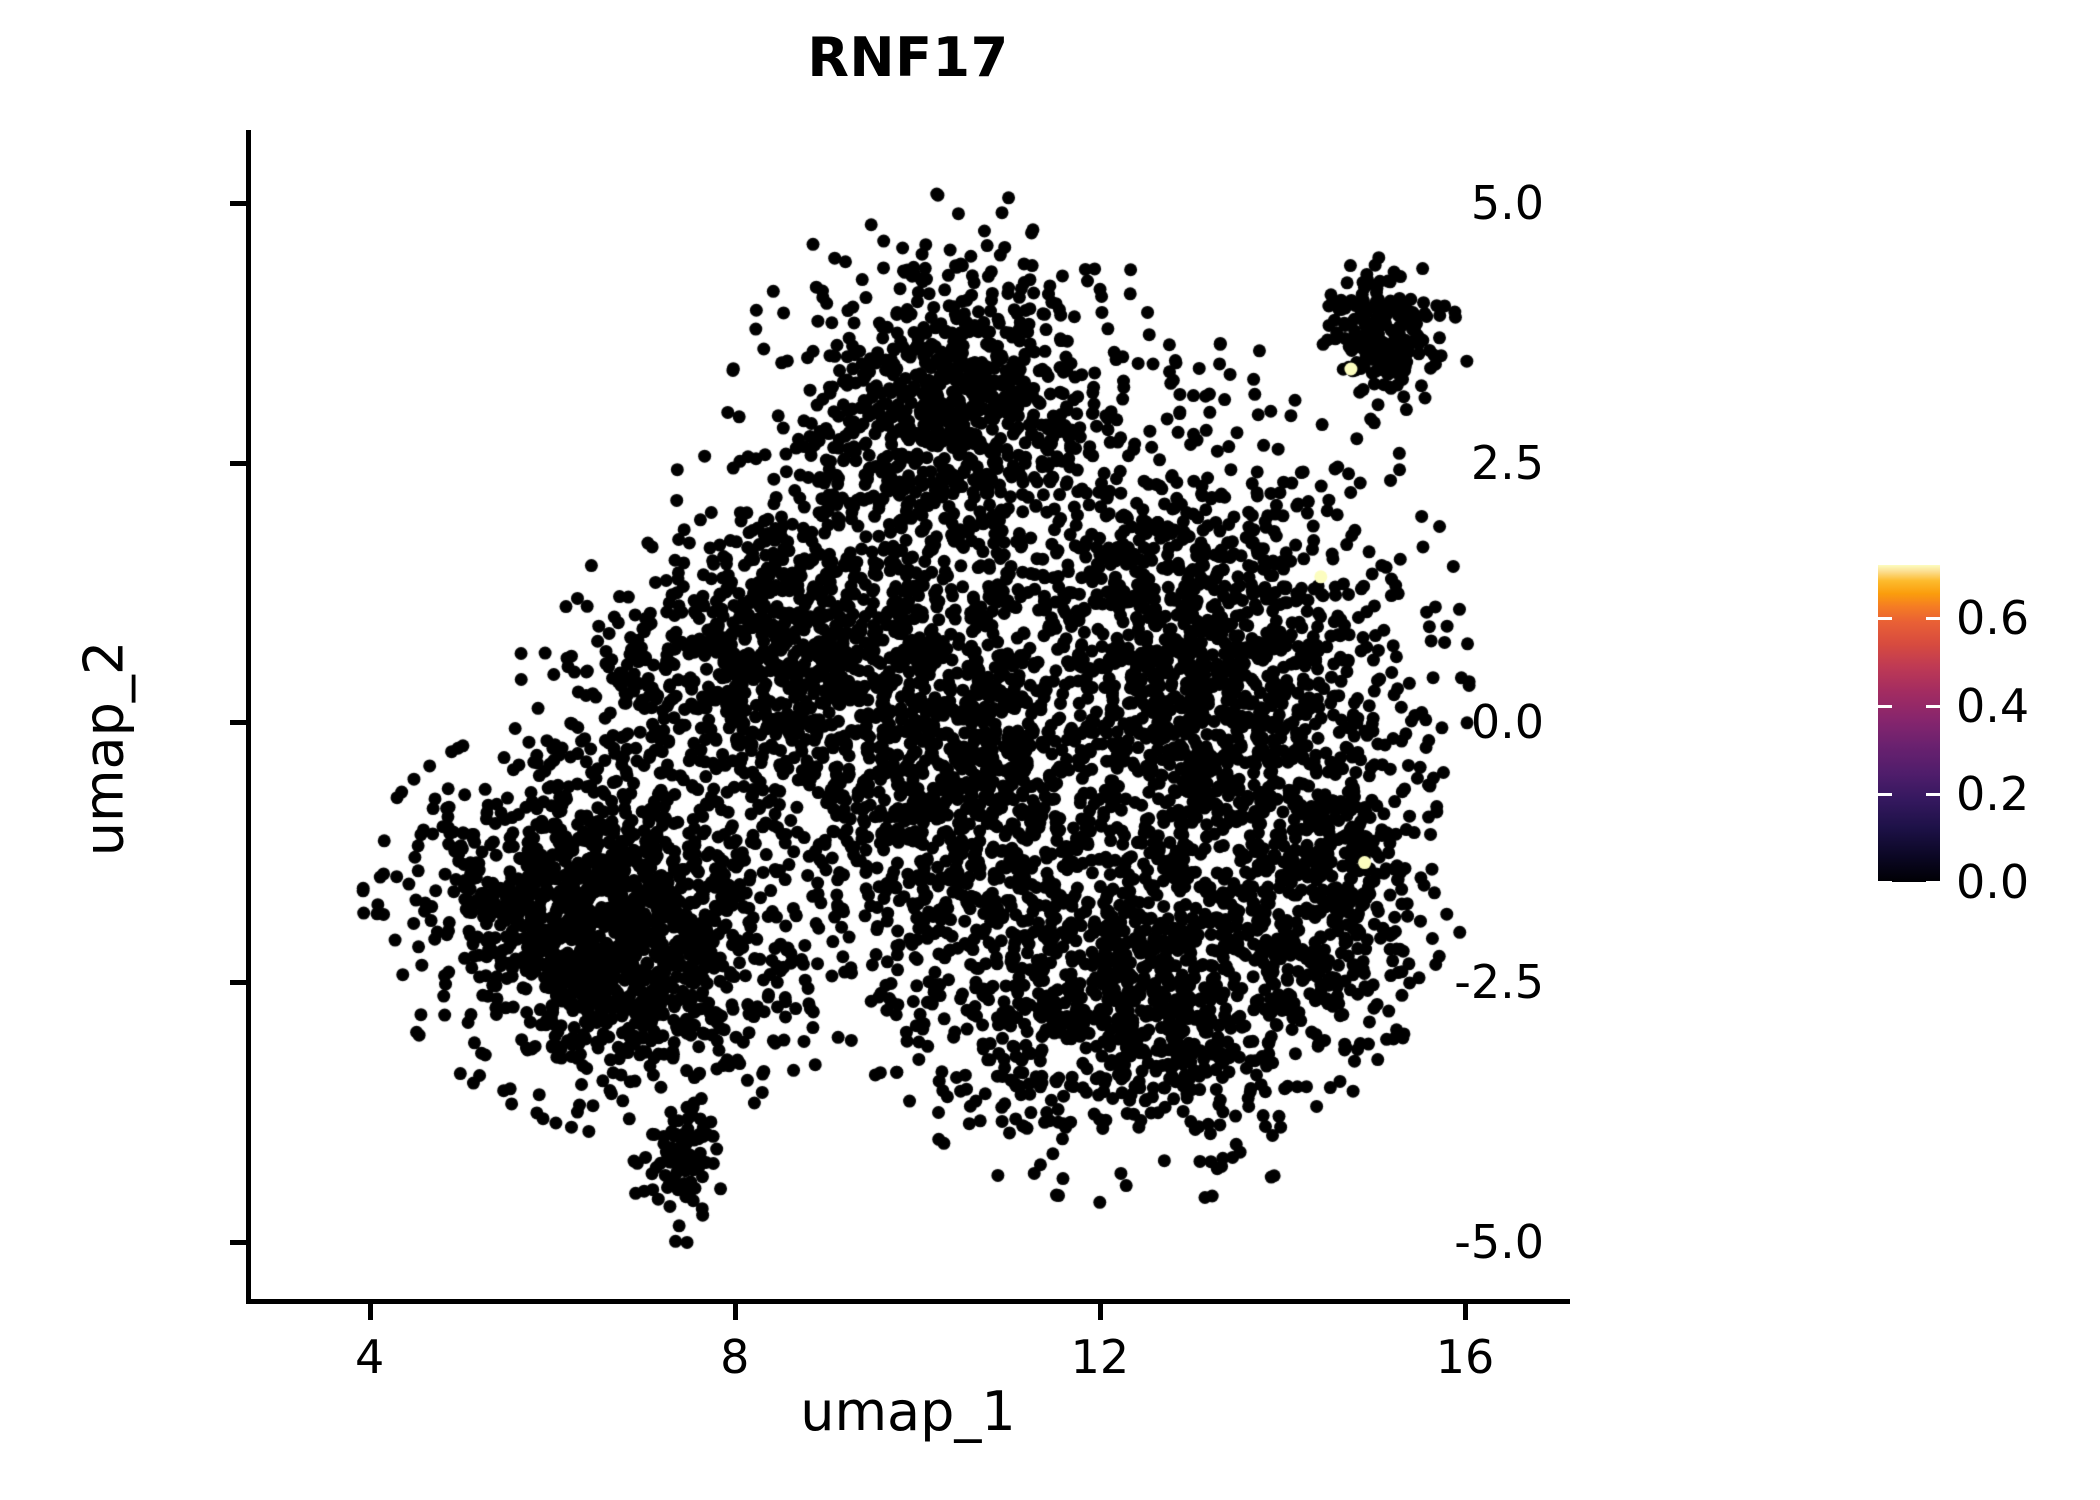 The height and width of the screenshot is (1500, 2100). I want to click on axis-spine-left, so click(248, 717).